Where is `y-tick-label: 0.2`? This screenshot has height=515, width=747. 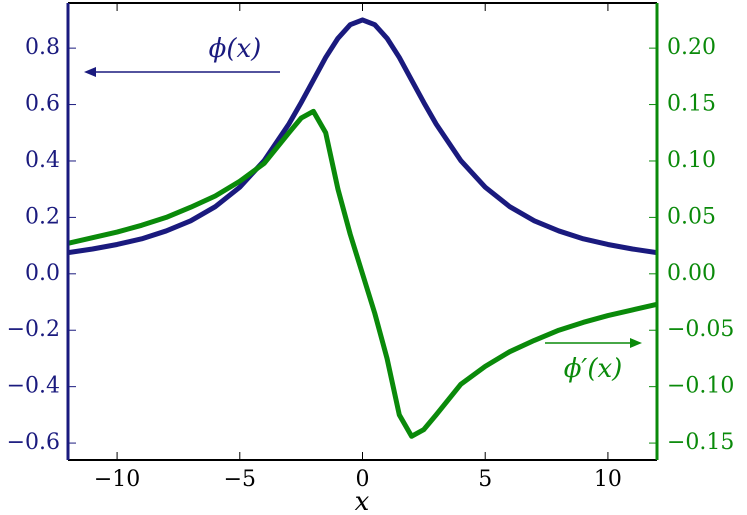
y-tick-label: 0.2 is located at coordinates (42, 216).